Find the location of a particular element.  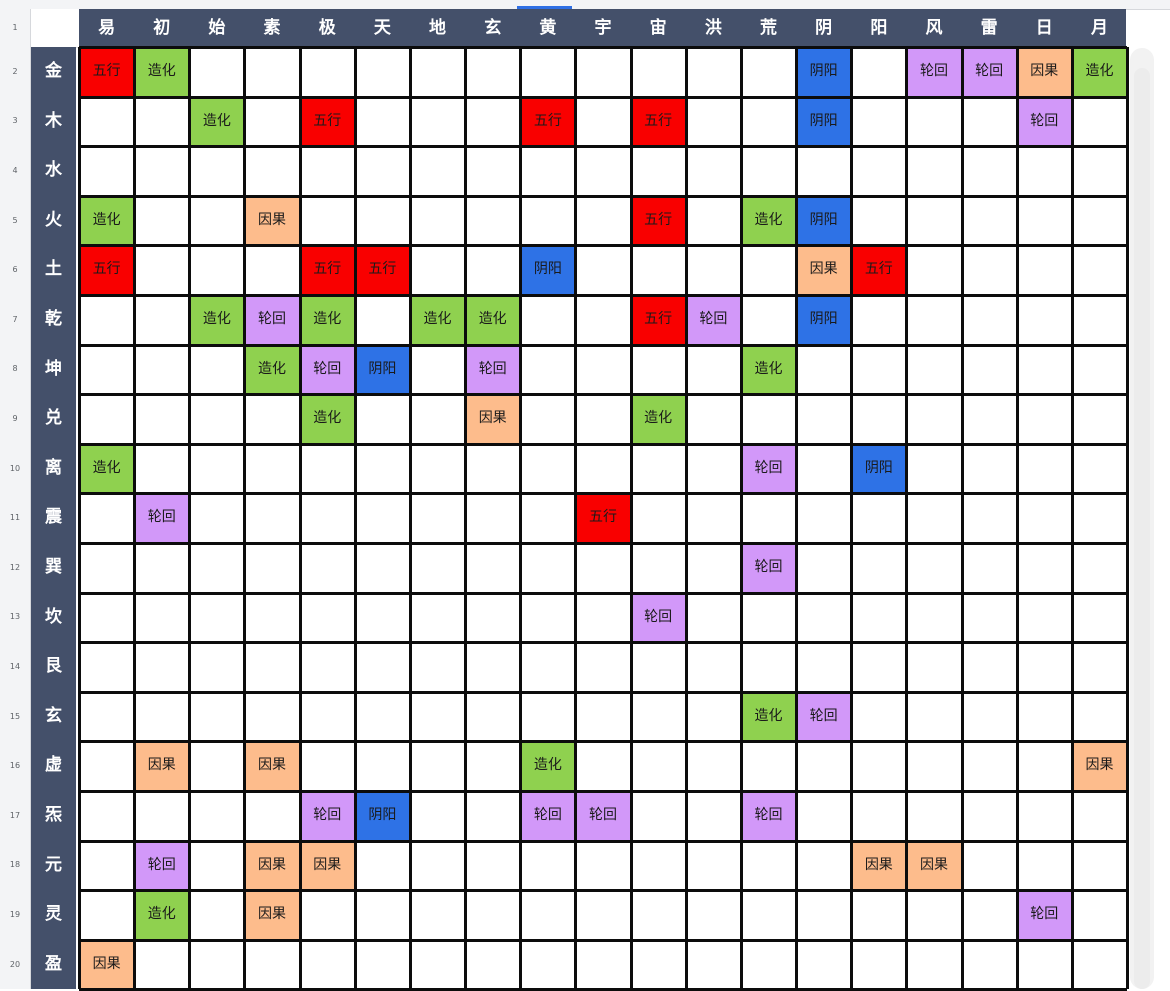

column-header: 风 is located at coordinates (934, 28).